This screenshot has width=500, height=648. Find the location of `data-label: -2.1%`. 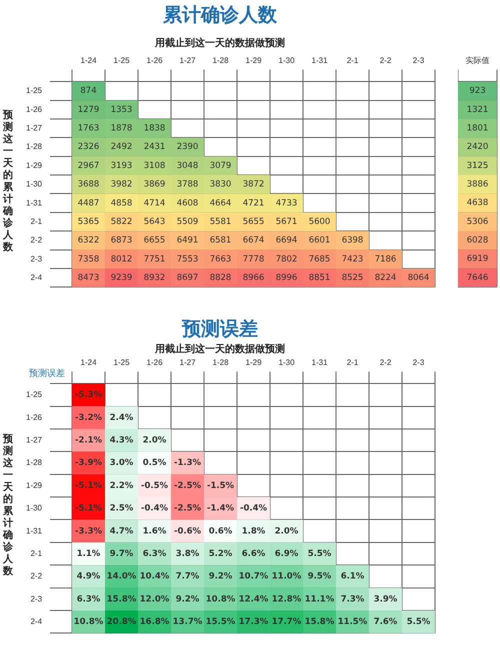

data-label: -2.1% is located at coordinates (88, 441).